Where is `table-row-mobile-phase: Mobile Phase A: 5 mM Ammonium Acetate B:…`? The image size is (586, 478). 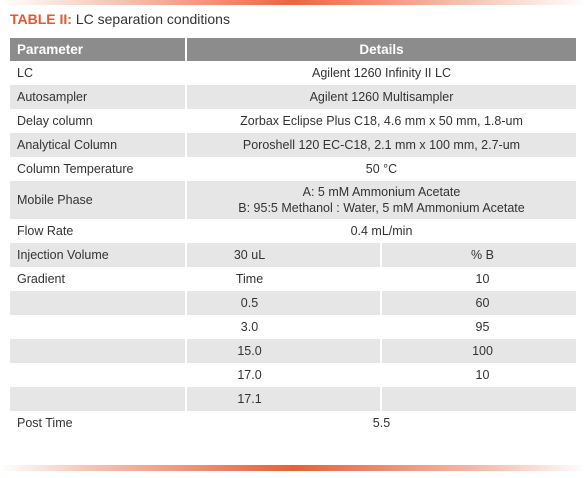
table-row-mobile-phase: Mobile Phase A: 5 mM Ammonium Acetate B:… is located at coordinates (293, 200).